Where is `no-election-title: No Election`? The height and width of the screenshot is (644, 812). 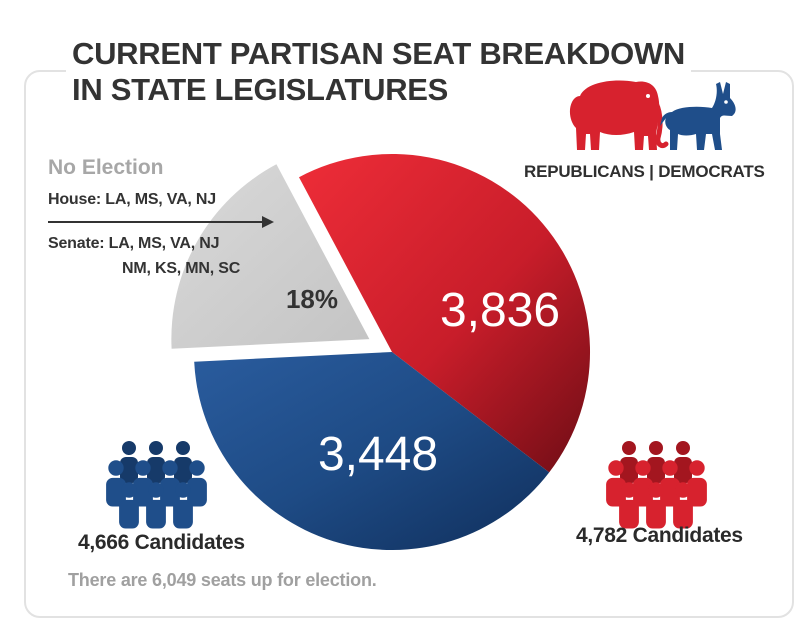 no-election-title: No Election is located at coordinates (106, 167).